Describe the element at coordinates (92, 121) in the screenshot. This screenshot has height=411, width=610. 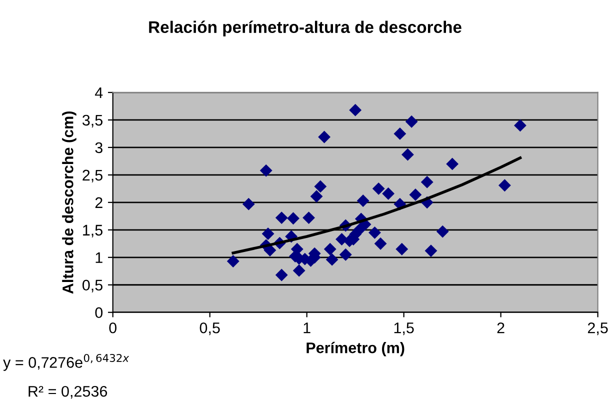
I see `y-tick-label: 3,5` at that location.